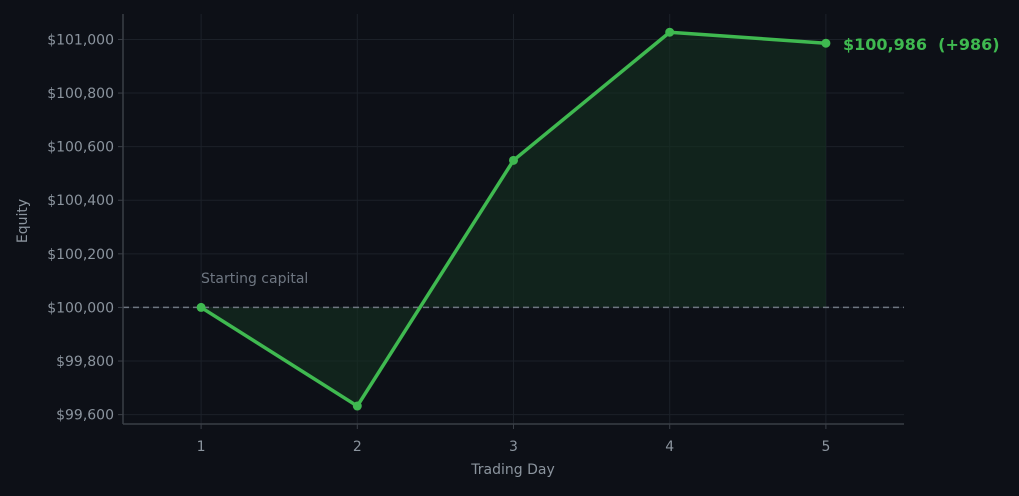 The image size is (1019, 496). What do you see at coordinates (80, 40) in the screenshot?
I see `y-tick-label: $101,000` at bounding box center [80, 40].